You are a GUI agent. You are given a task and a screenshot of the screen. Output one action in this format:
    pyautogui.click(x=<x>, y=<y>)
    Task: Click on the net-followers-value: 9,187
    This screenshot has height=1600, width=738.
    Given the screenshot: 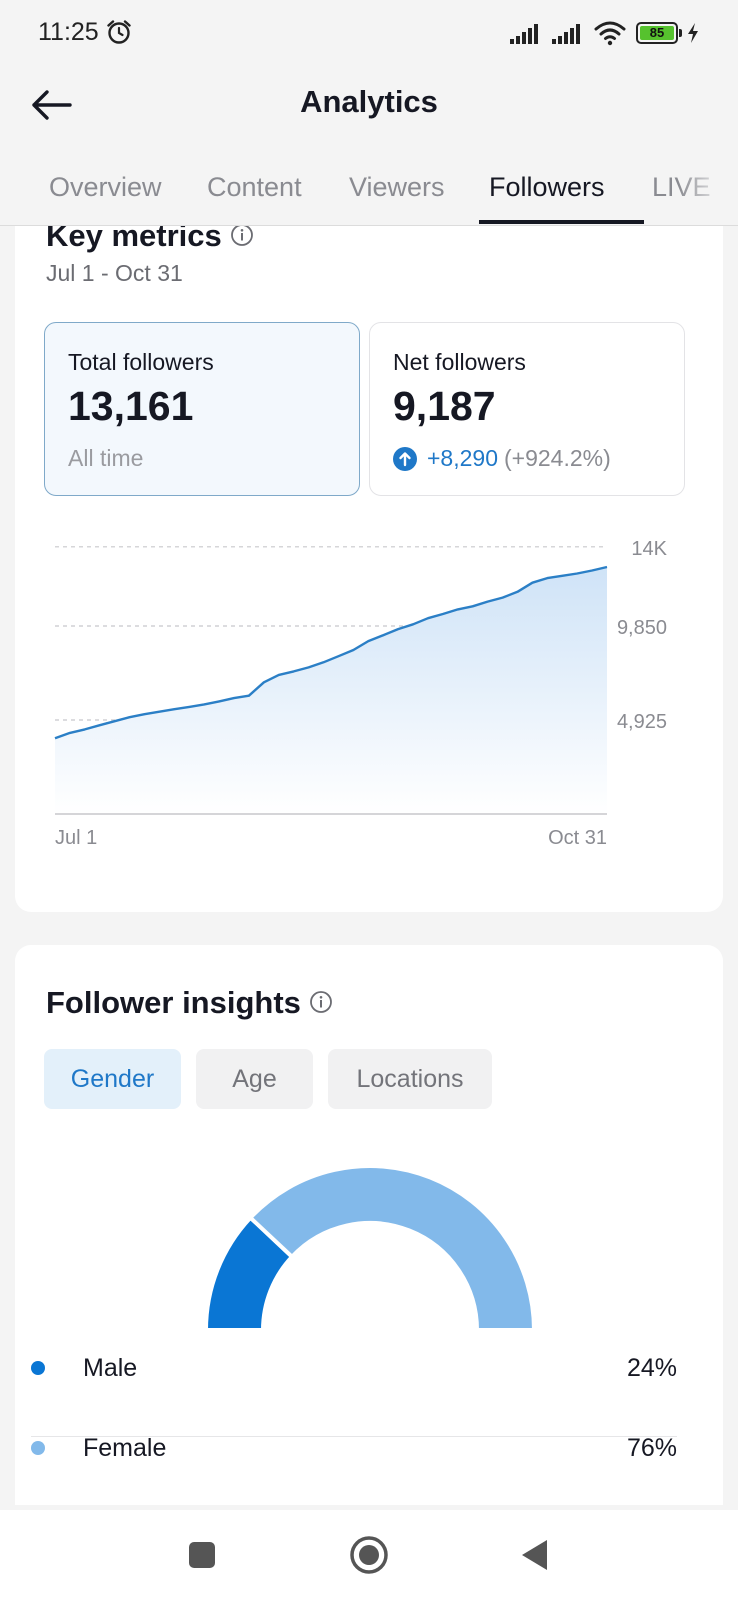 What is the action you would take?
    pyautogui.click(x=444, y=406)
    